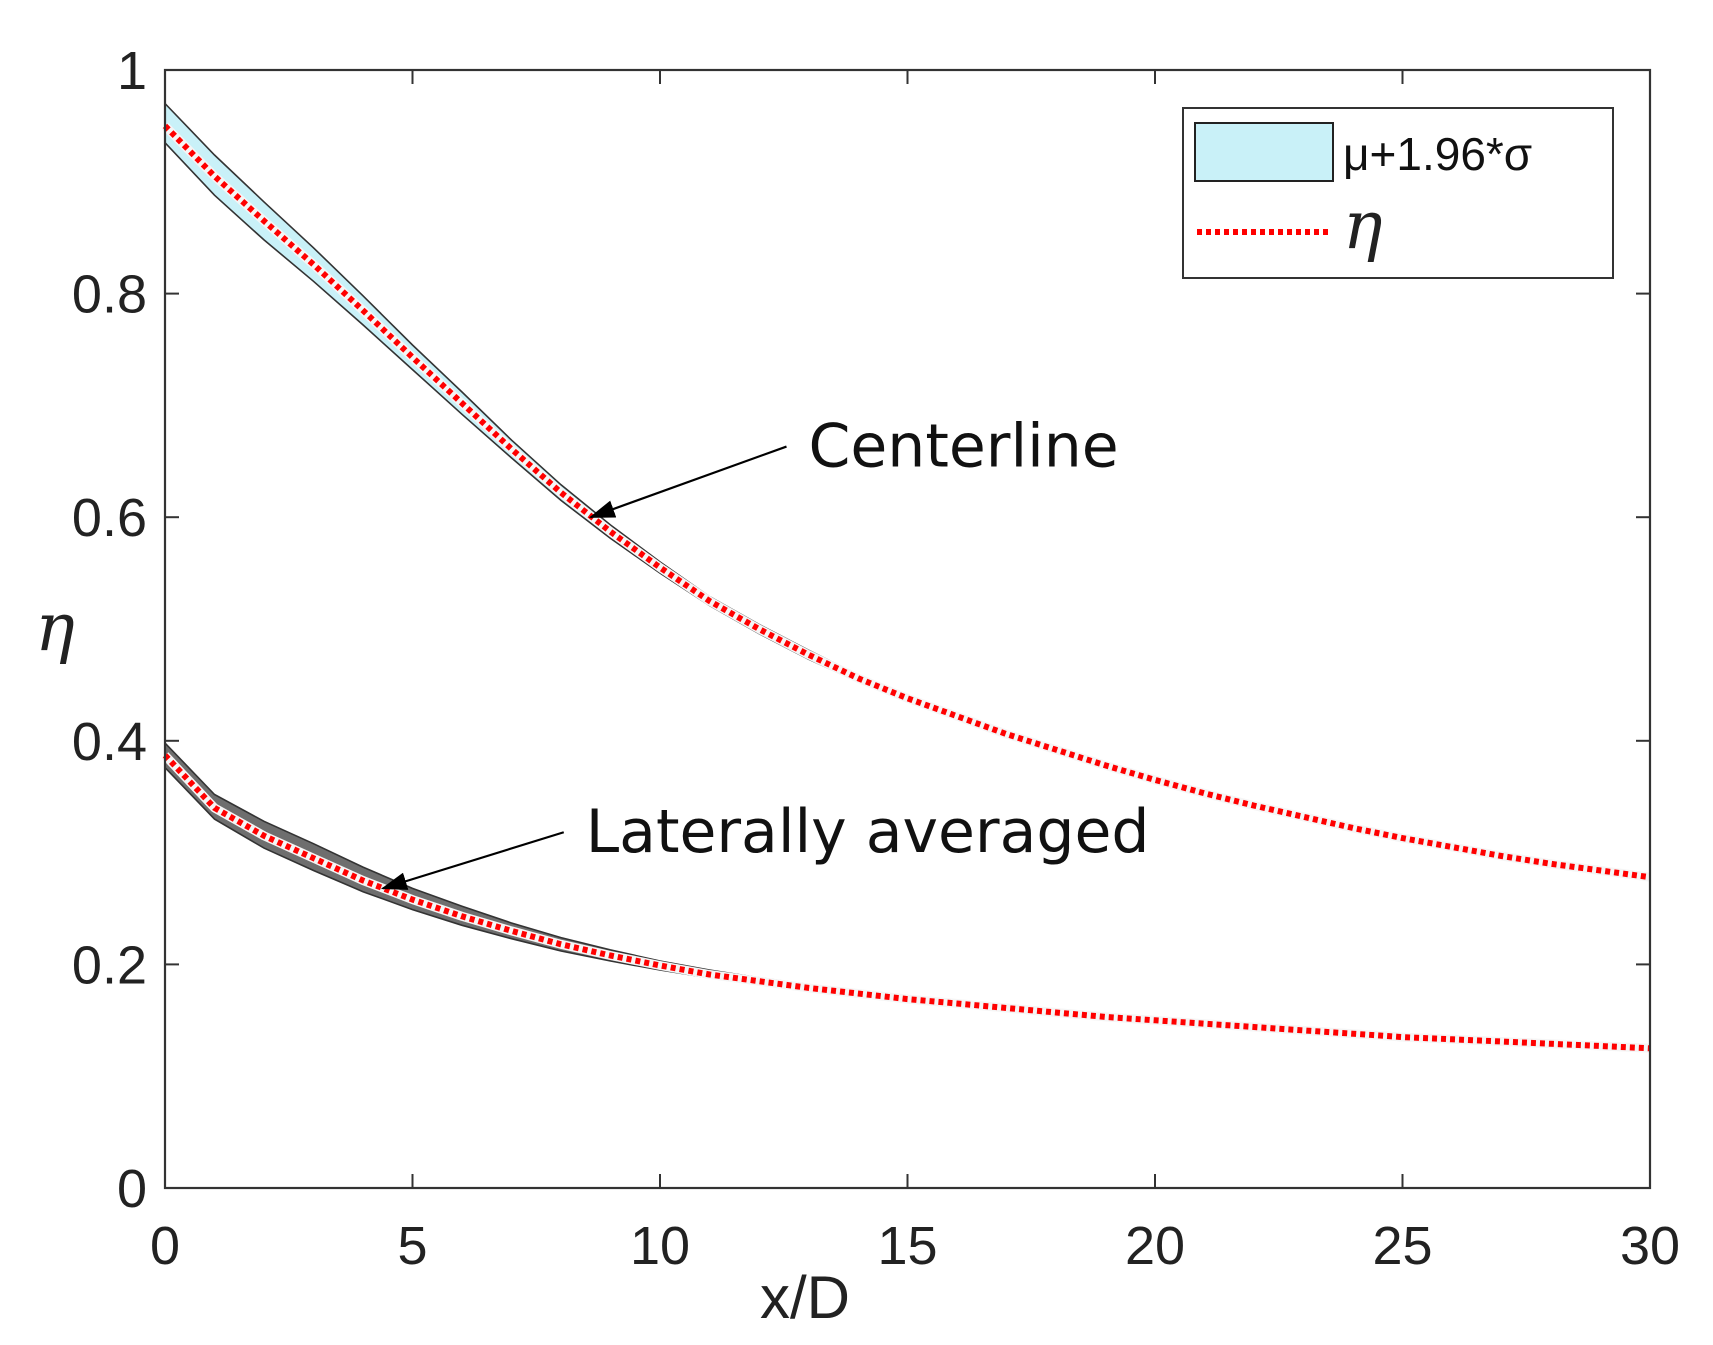 Image resolution: width=1713 pixels, height=1345 pixels. What do you see at coordinates (868, 832) in the screenshot?
I see `laterally-averaged-annotation: Laterally averaged` at bounding box center [868, 832].